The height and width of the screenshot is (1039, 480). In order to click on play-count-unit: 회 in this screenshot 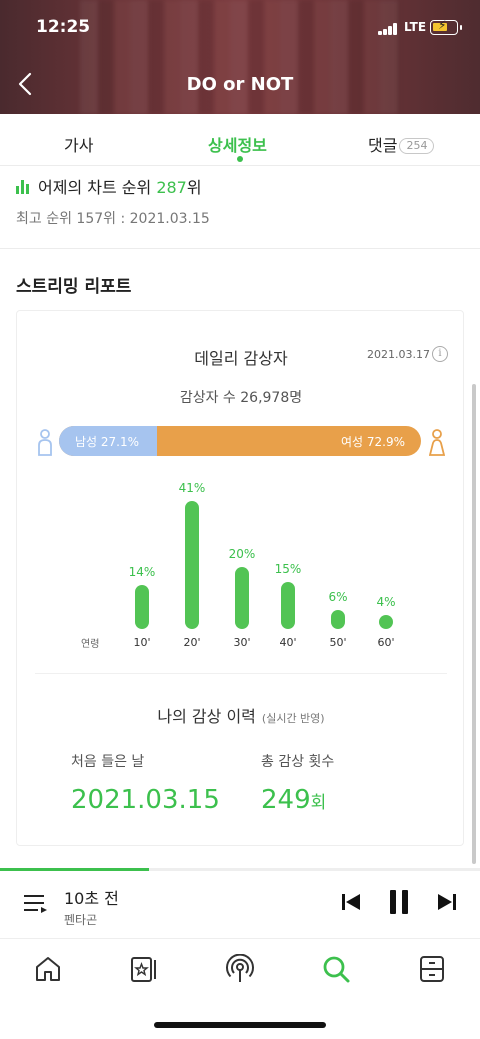, I will do `click(318, 803)`.